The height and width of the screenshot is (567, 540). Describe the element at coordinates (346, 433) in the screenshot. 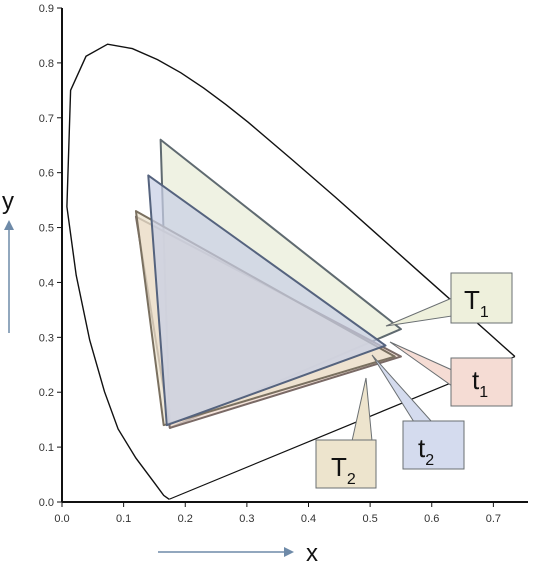

I see `callout-T2: T2` at that location.